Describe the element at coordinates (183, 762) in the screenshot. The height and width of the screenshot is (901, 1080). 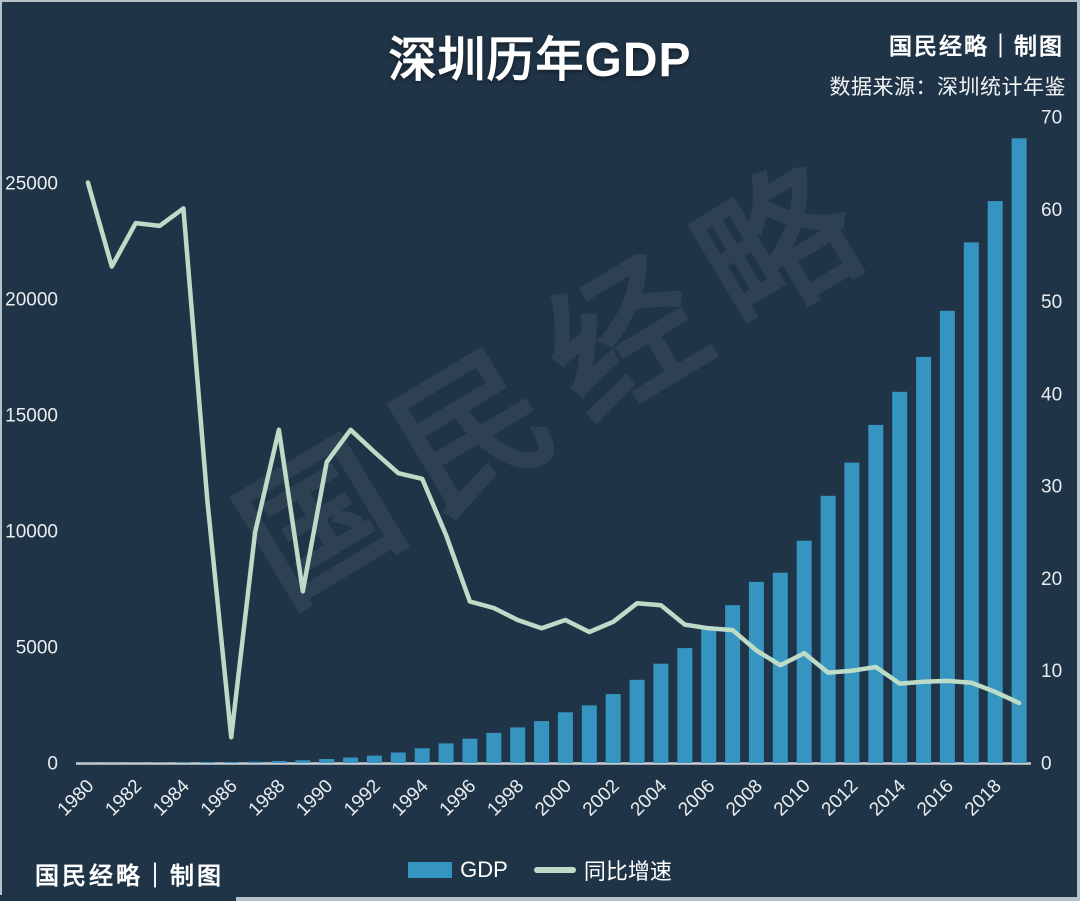
I see `gdp-bar-1984` at that location.